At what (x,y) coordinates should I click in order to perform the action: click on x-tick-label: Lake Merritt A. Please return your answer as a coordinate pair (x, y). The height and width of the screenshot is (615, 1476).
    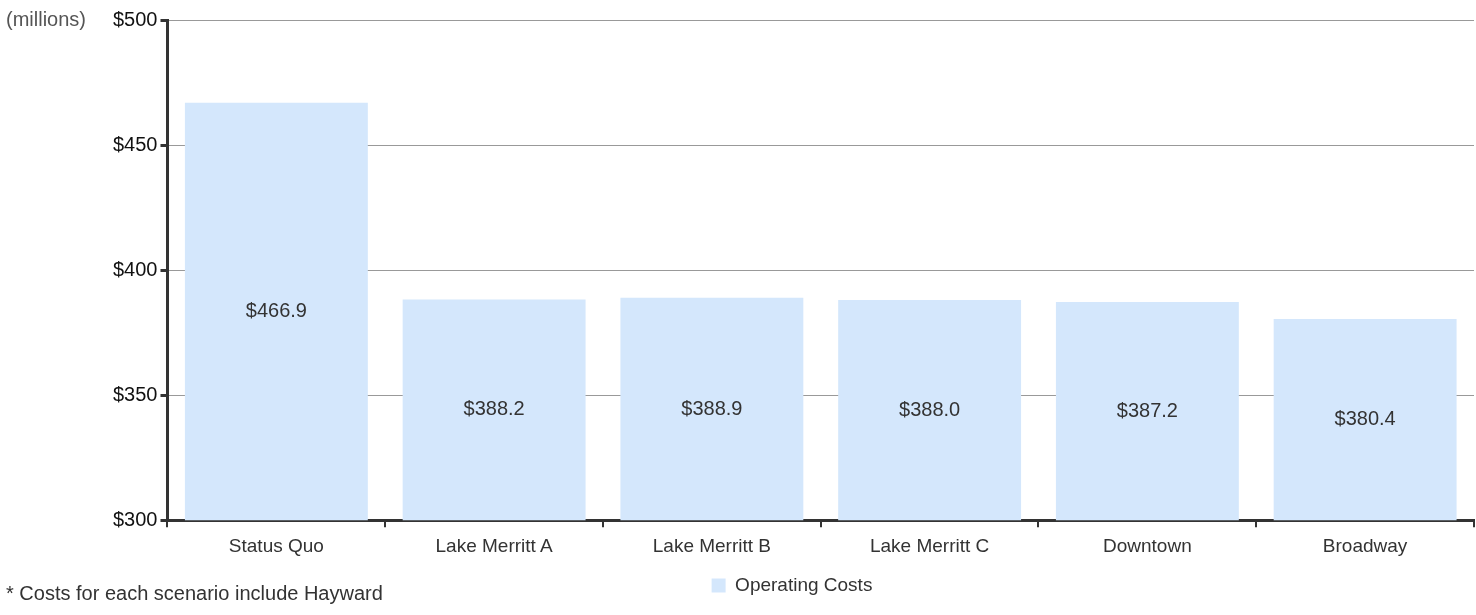
    Looking at the image, I should click on (494, 545).